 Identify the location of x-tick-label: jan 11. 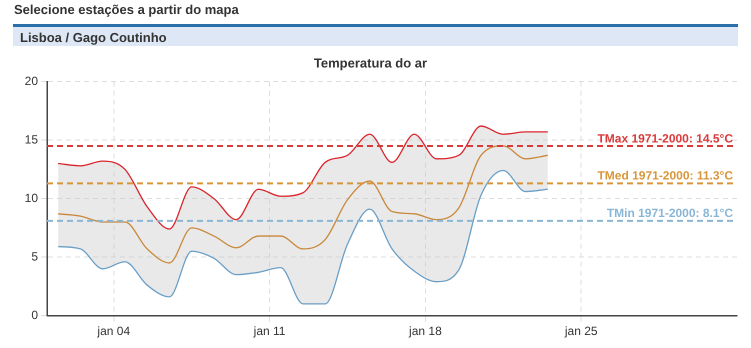
(269, 331).